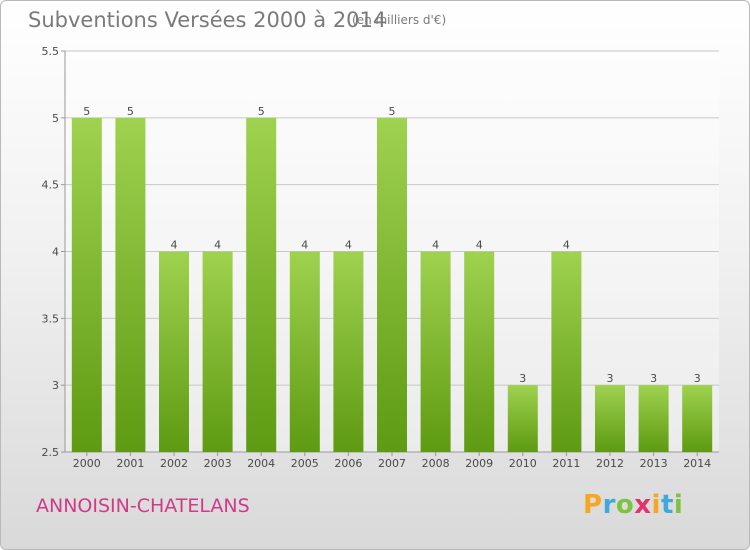 The height and width of the screenshot is (550, 750). I want to click on x-tick-label: 2014, so click(697, 463).